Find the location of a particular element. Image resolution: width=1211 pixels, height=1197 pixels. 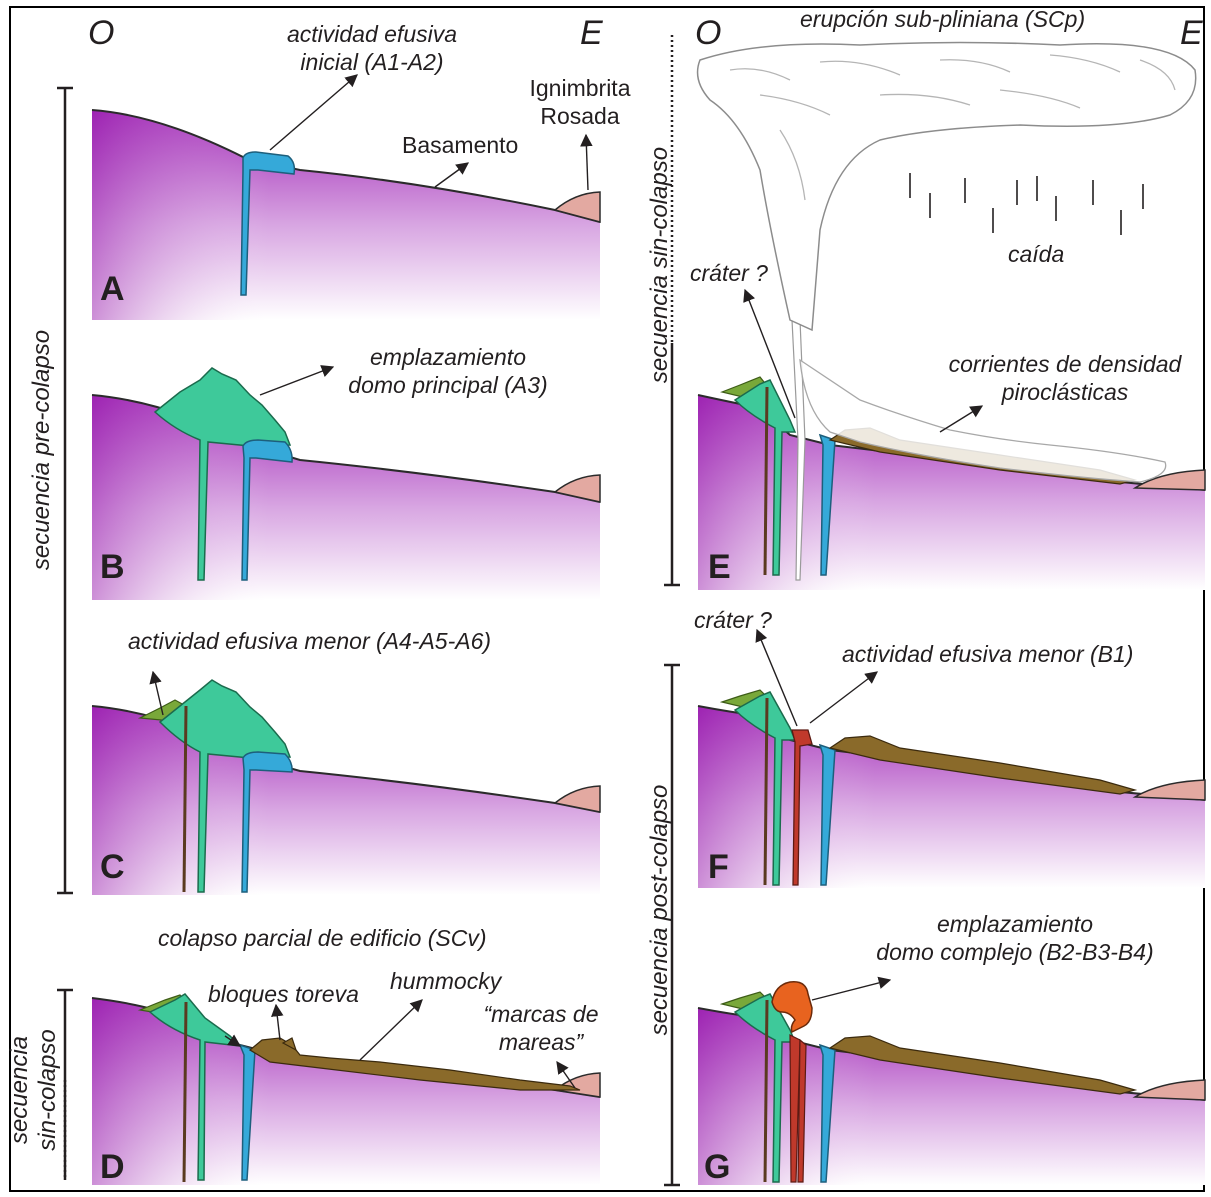

ignimbrite-a is located at coordinates (577, 207).